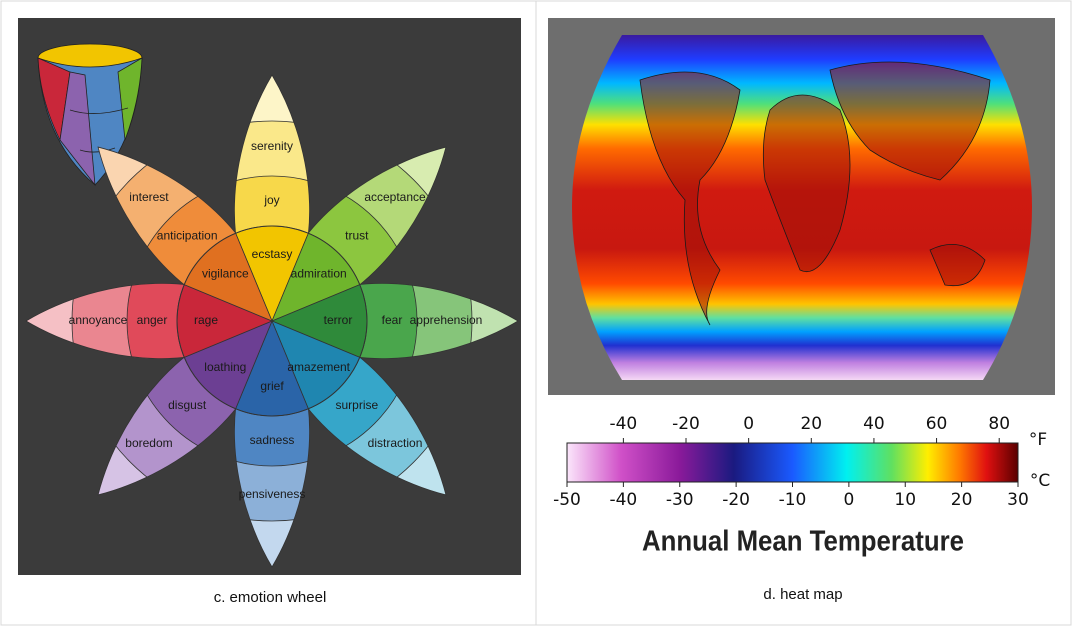 The image size is (1072, 626). I want to click on celsius-tick-label: -50, so click(567, 500).